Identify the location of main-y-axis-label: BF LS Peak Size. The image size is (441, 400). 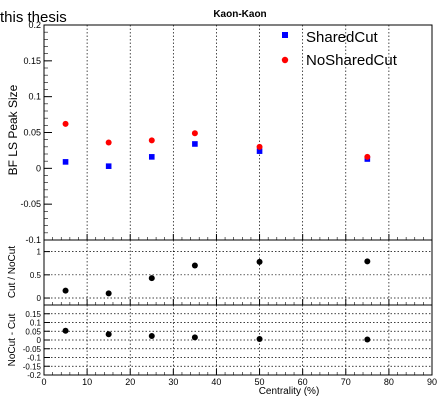
(13, 129).